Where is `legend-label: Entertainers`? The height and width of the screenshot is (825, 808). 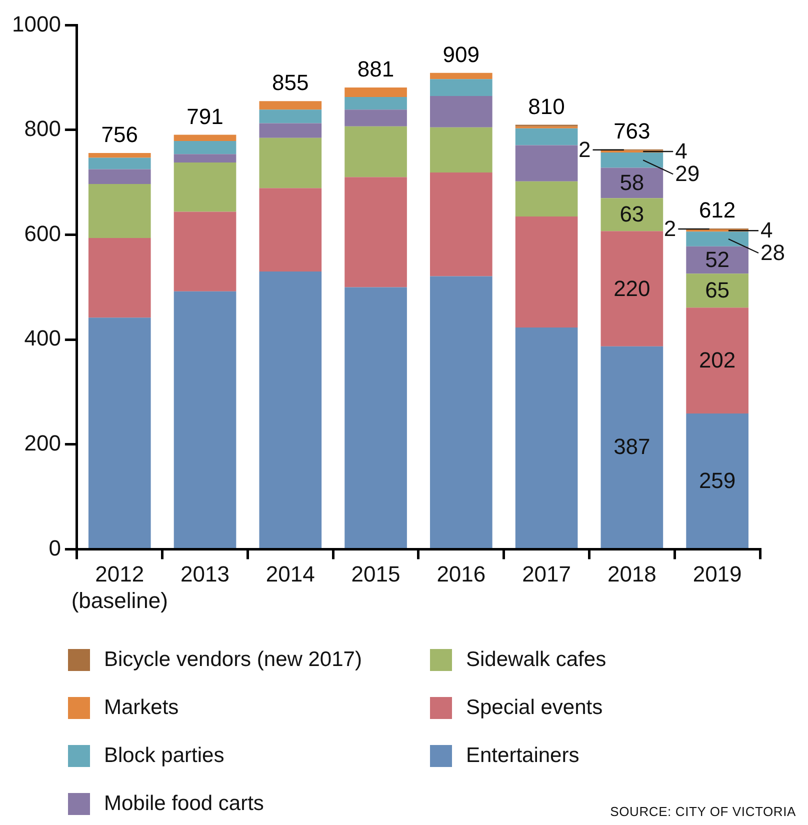 legend-label: Entertainers is located at coordinates (523, 756).